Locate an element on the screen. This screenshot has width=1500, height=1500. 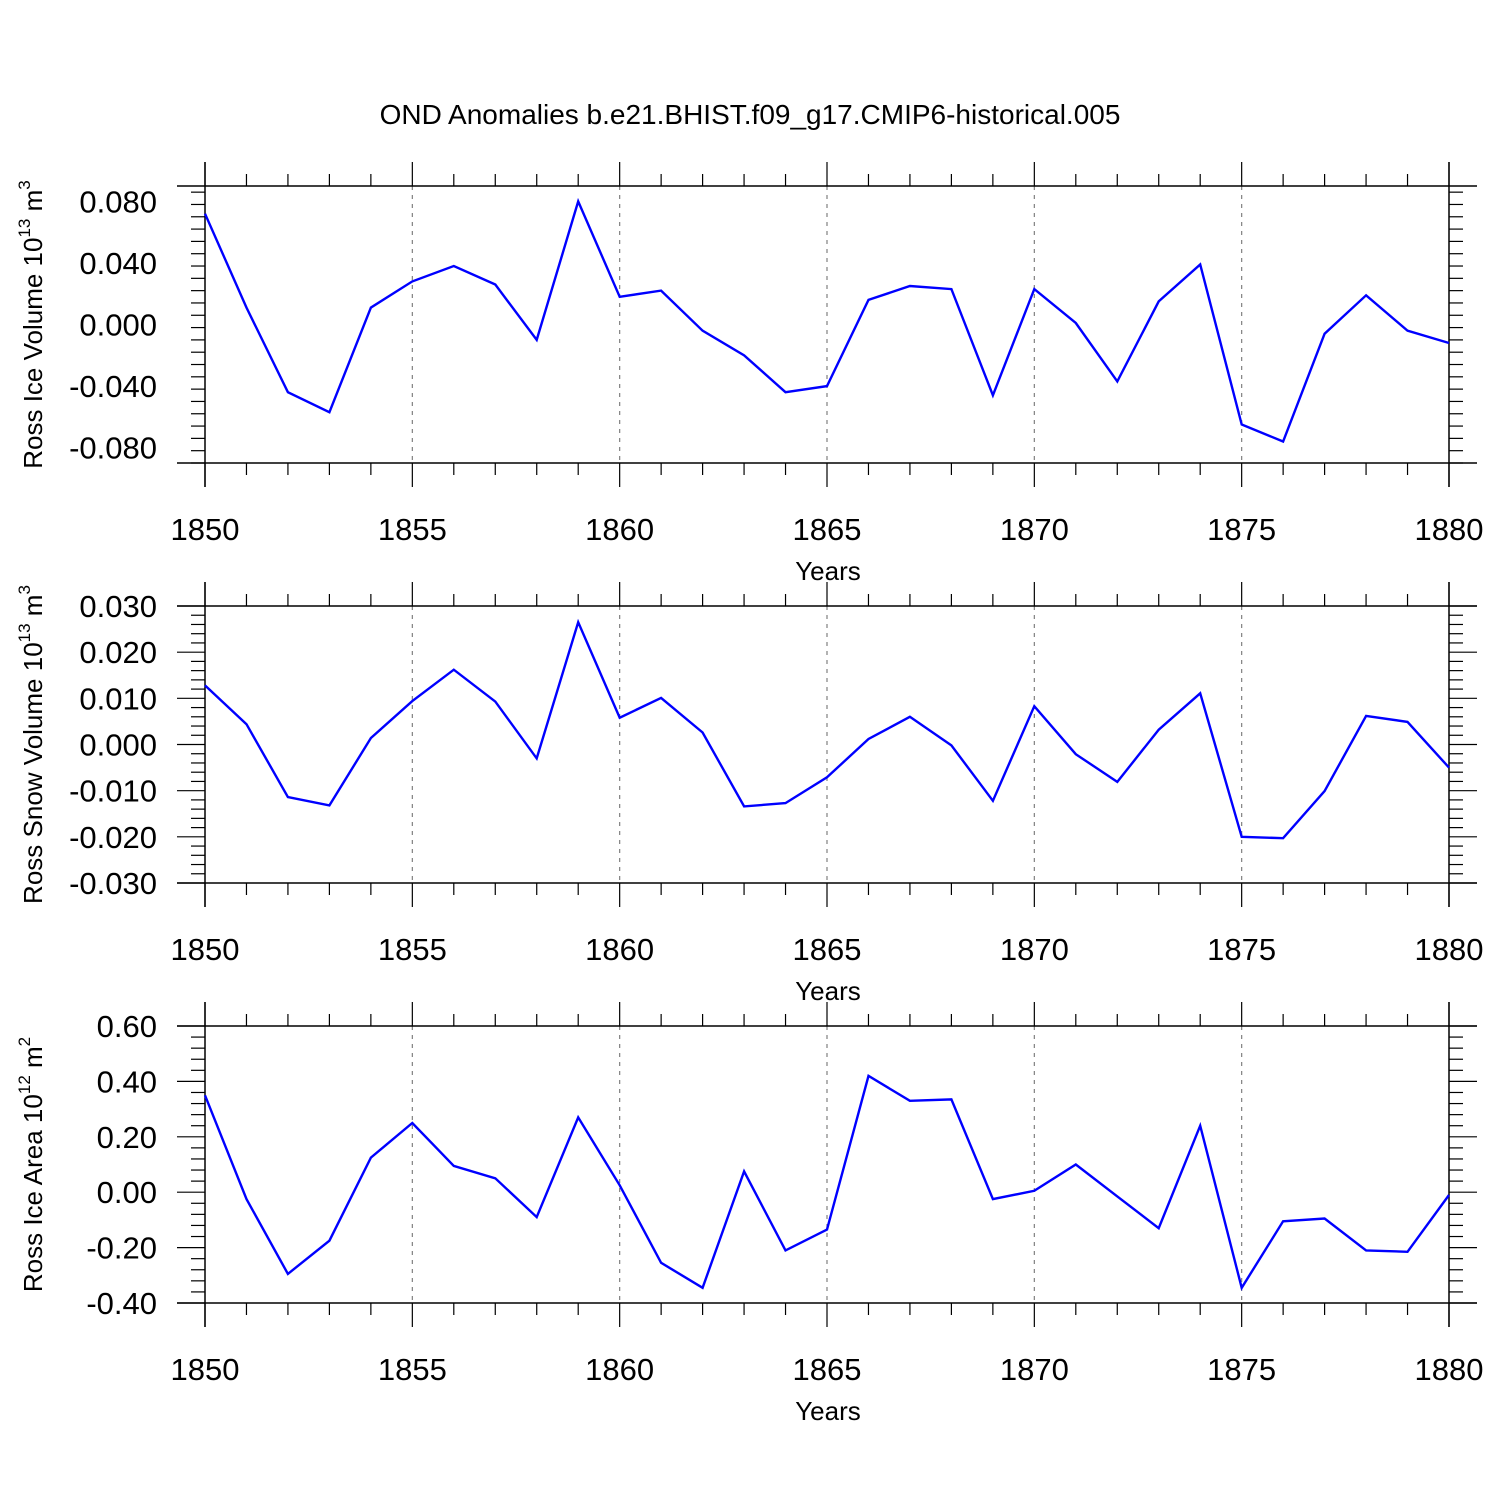
y-axis-label: Ross Snow Volume 1013 m3 is located at coordinates (31, 744).